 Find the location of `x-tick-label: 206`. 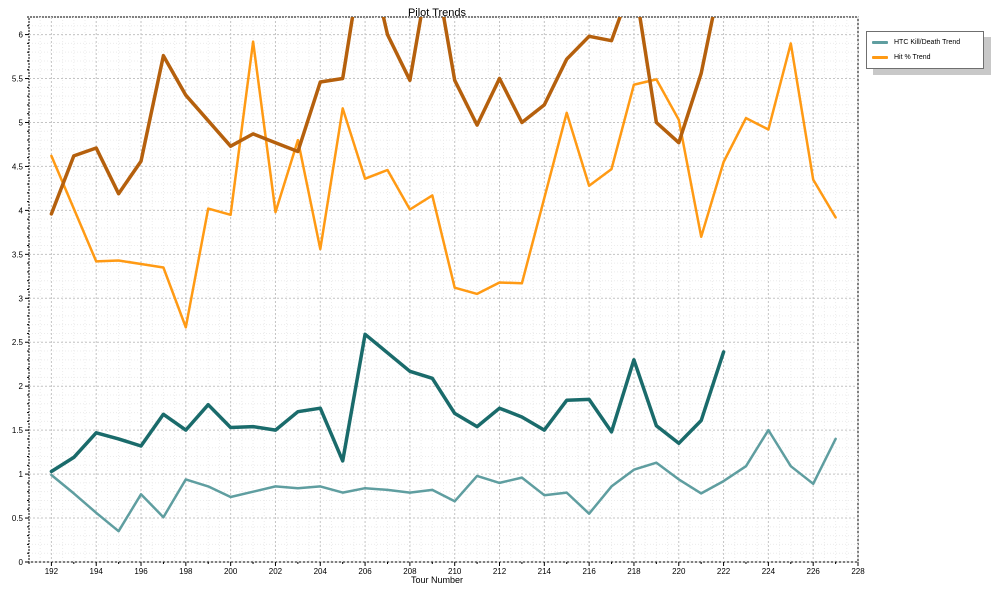

x-tick-label: 206 is located at coordinates (365, 571).